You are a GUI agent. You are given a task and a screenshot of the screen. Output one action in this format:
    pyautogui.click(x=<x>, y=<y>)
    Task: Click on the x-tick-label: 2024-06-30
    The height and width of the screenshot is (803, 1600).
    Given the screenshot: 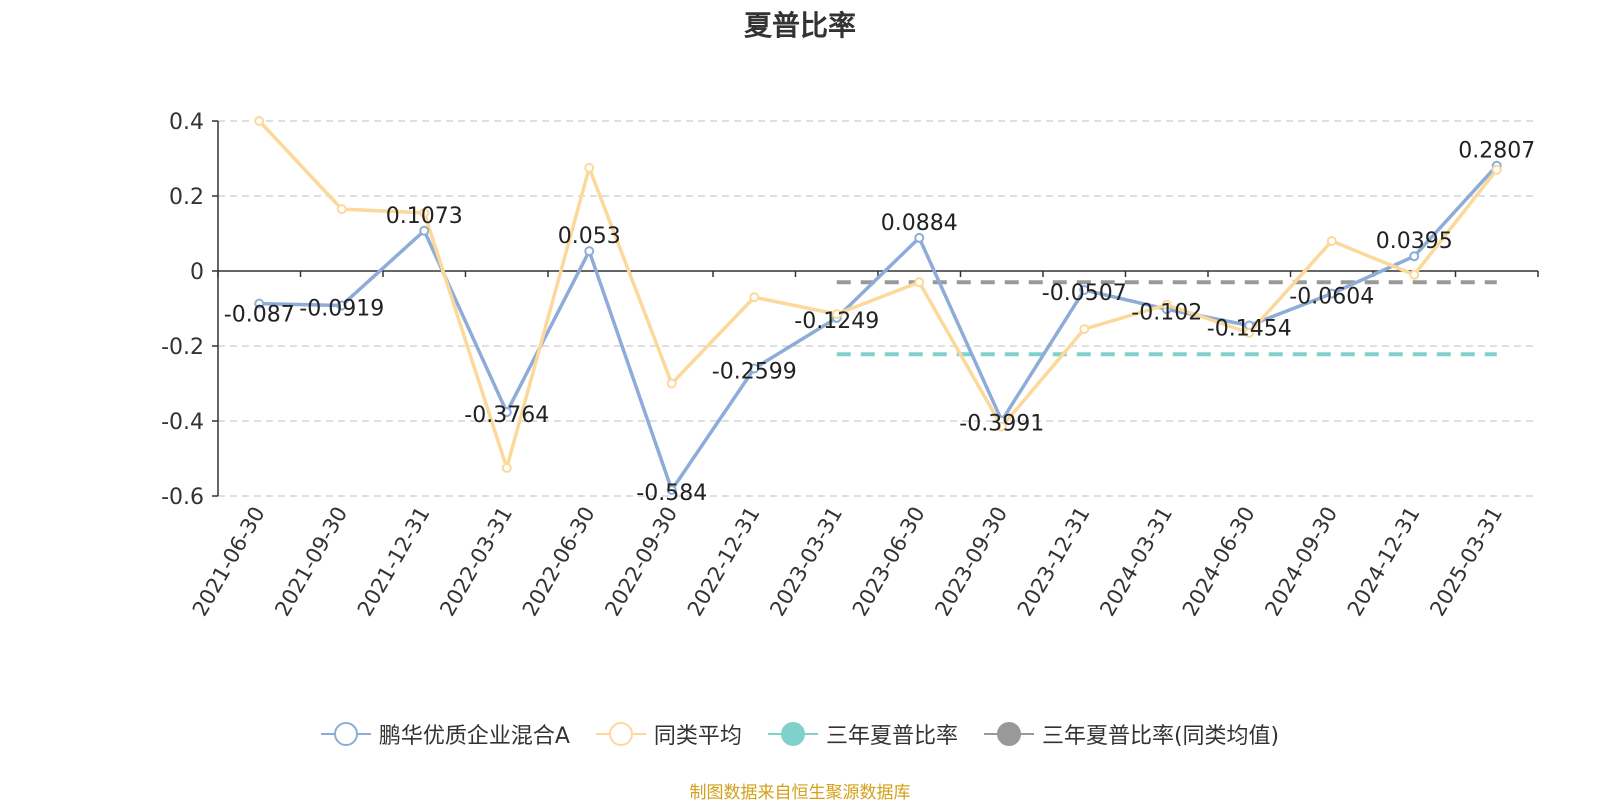 What is the action you would take?
    pyautogui.click(x=1219, y=562)
    